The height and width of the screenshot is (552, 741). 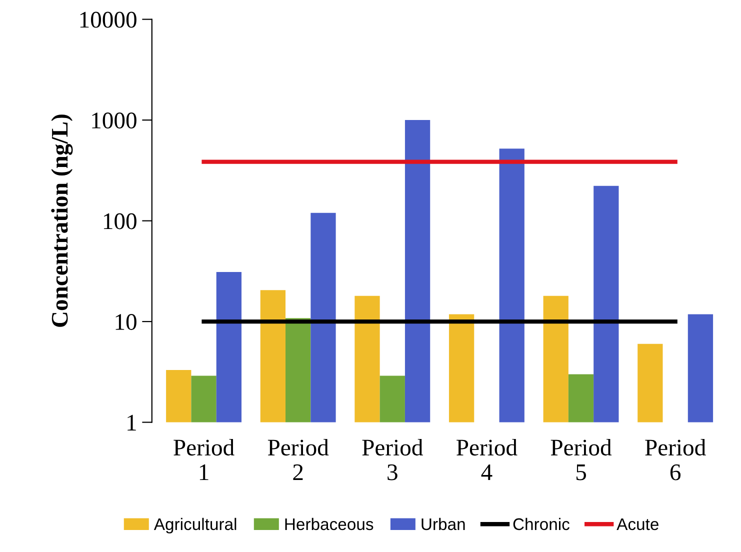 What do you see at coordinates (443, 524) in the screenshot?
I see `legend-label: Urban` at bounding box center [443, 524].